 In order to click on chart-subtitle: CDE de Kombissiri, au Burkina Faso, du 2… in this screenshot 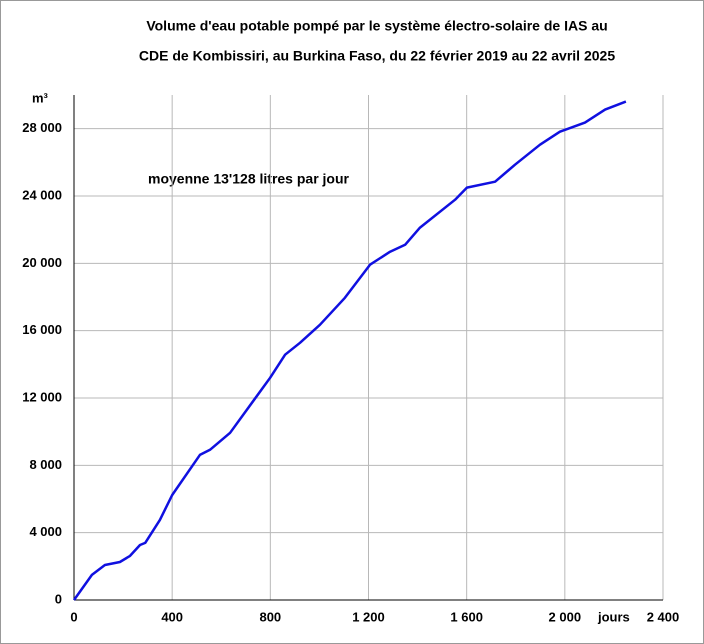, I will do `click(377, 56)`.